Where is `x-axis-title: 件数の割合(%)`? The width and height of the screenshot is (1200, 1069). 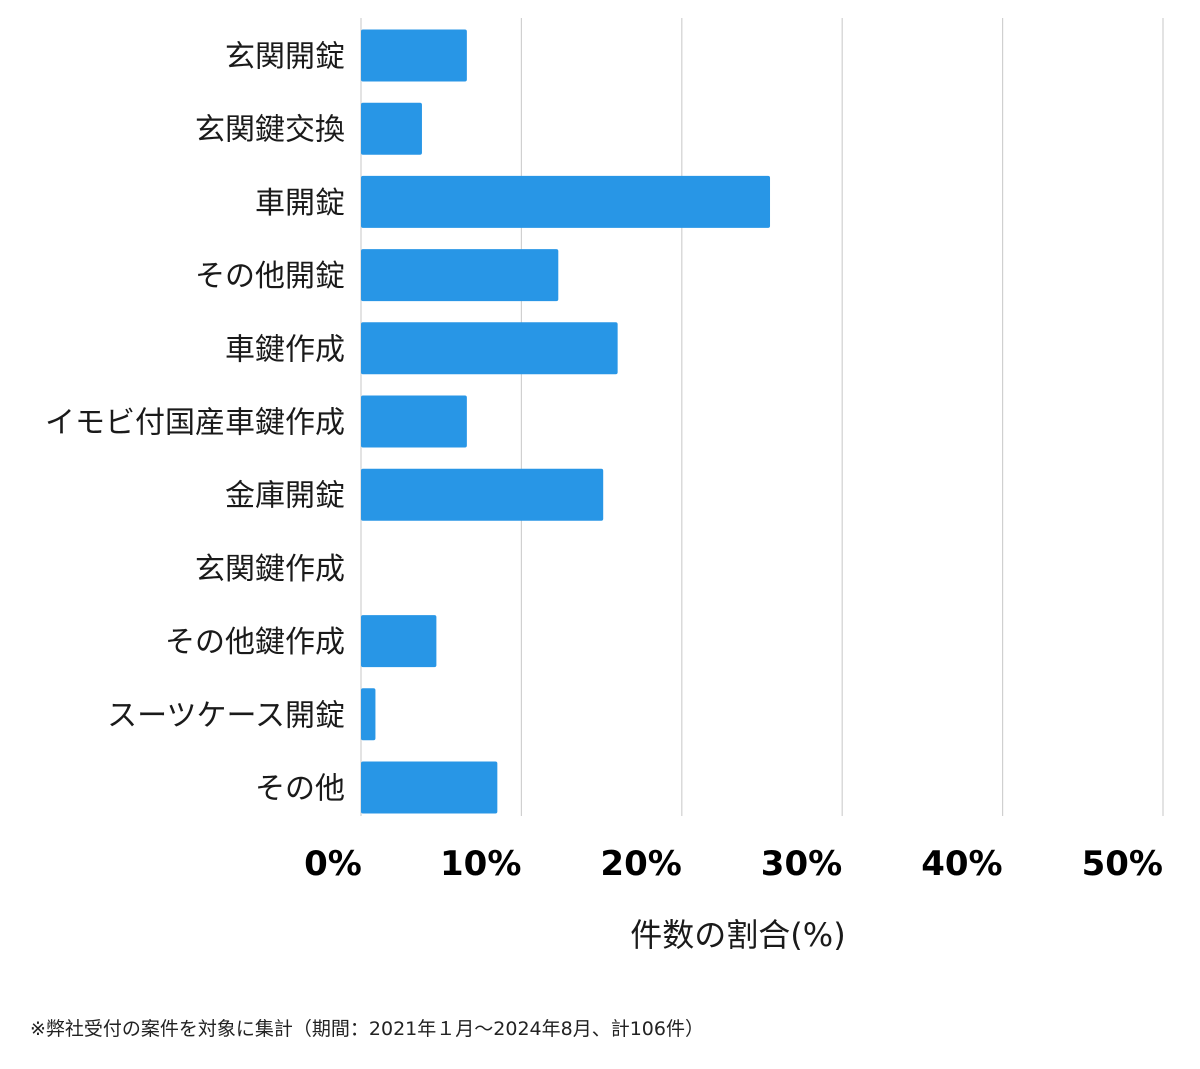 x-axis-title: 件数の割合(%) is located at coordinates (737, 935).